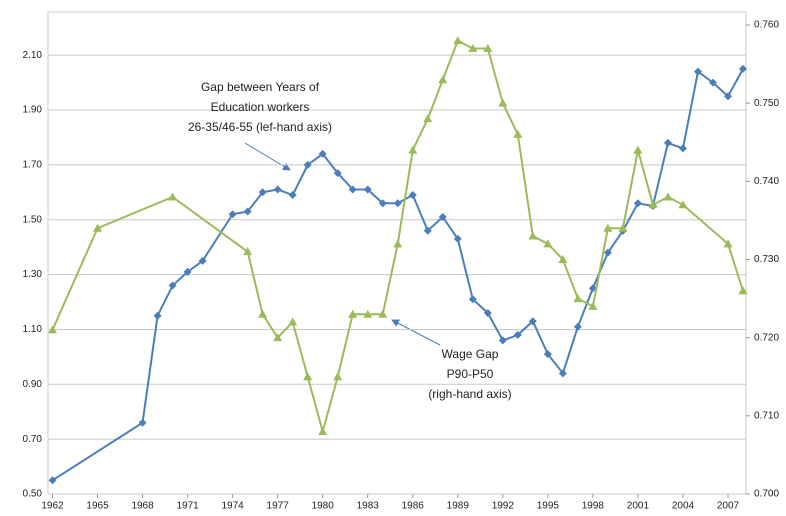 The height and width of the screenshot is (516, 786). What do you see at coordinates (33, 494) in the screenshot?
I see `y-tick-label: 0.50` at bounding box center [33, 494].